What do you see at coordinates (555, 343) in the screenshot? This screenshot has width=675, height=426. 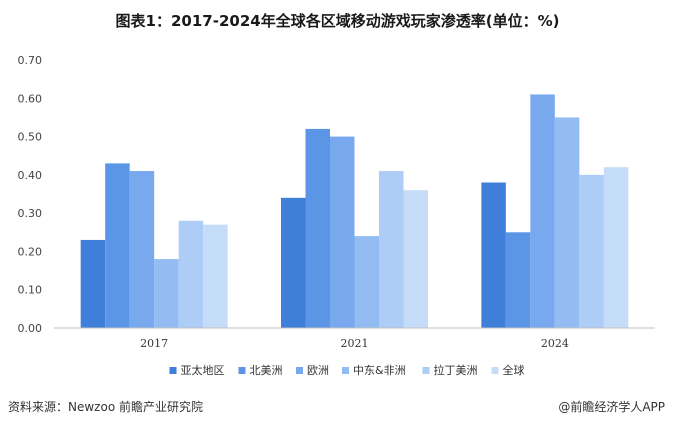 I see `x-tick-label: 2024` at bounding box center [555, 343].